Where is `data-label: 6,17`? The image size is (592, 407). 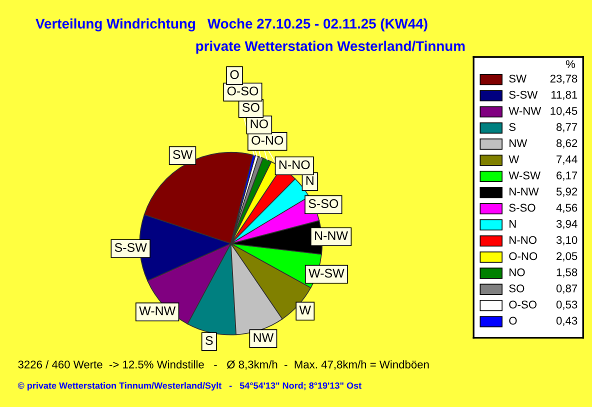 data-label: 6,17 is located at coordinates (567, 176).